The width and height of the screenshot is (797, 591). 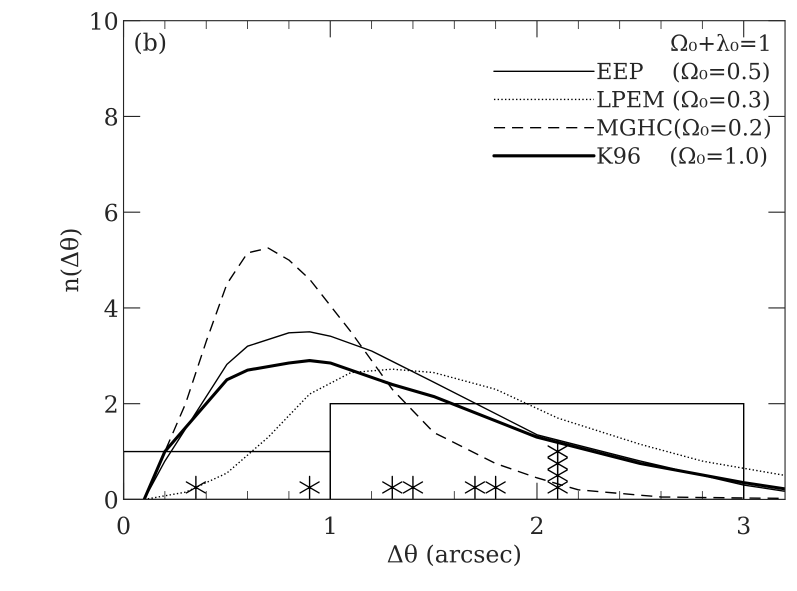 What do you see at coordinates (744, 525) in the screenshot?
I see `x-tick-label: 3` at bounding box center [744, 525].